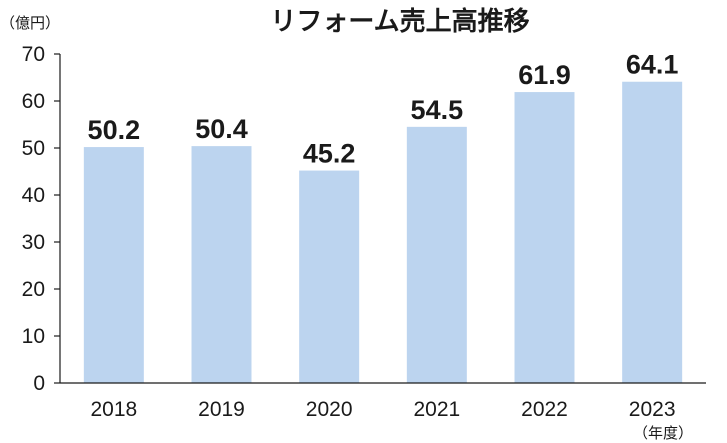  What do you see at coordinates (114, 130) in the screenshot?
I see `data-label-2018: 50.2` at bounding box center [114, 130].